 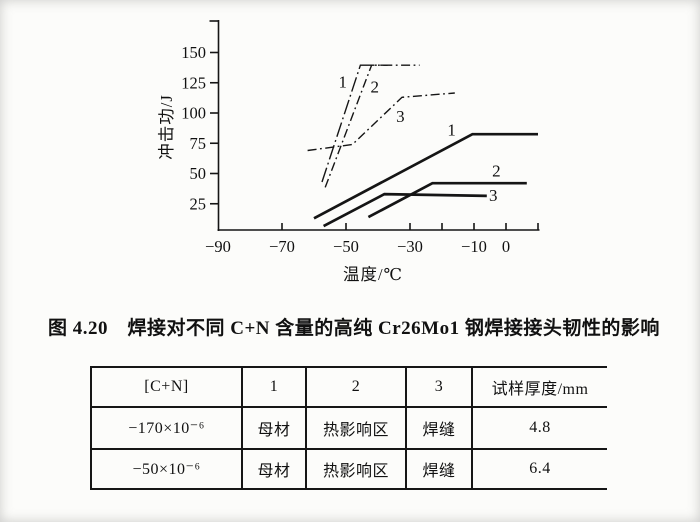 I want to click on x-axis-title: 温度/℃, so click(x=373, y=274).